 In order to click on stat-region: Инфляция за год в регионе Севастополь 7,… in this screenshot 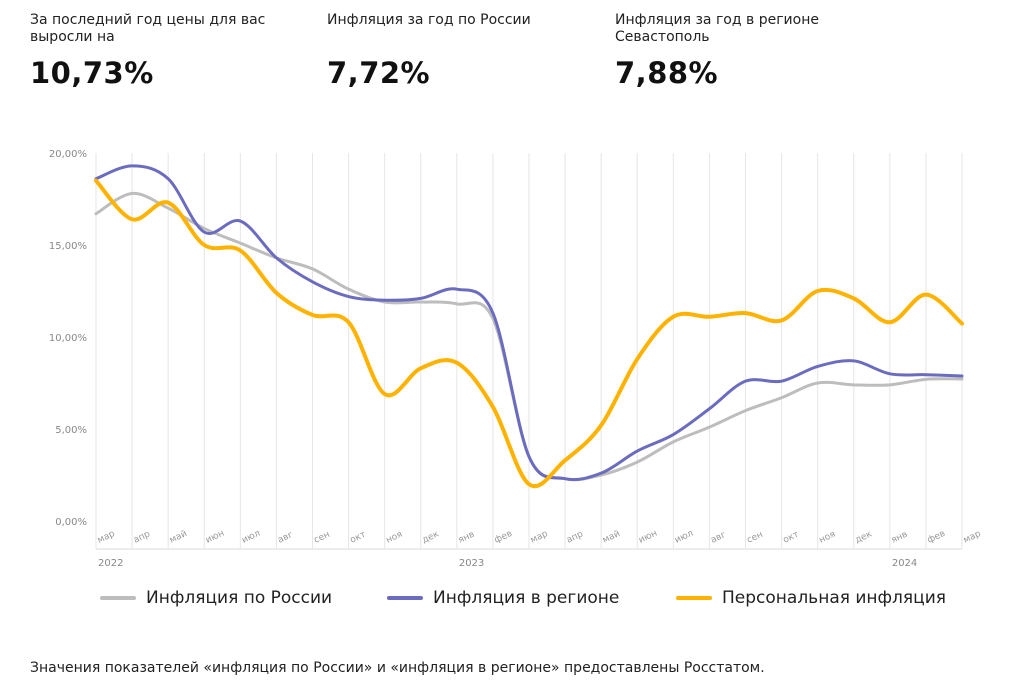, I will do `click(740, 51)`.